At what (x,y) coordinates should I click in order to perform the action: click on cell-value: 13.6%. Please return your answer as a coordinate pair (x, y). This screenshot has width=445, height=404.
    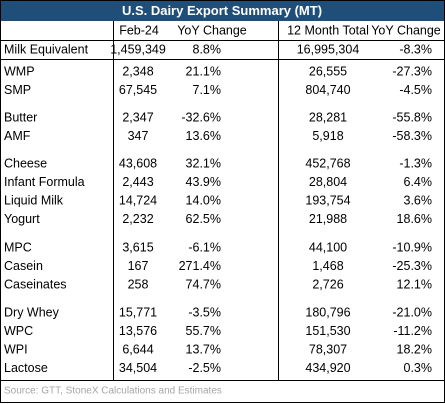
    Looking at the image, I should click on (203, 136).